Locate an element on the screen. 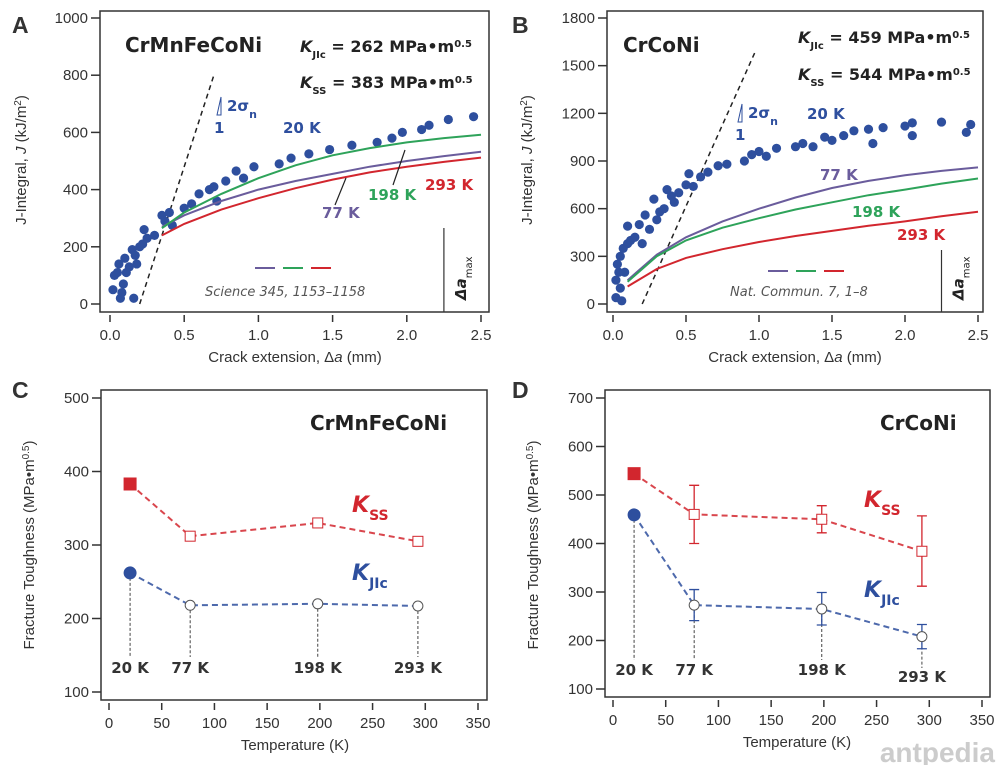 The image size is (1000, 765). text-part: Temperature (K) is located at coordinates (295, 745).